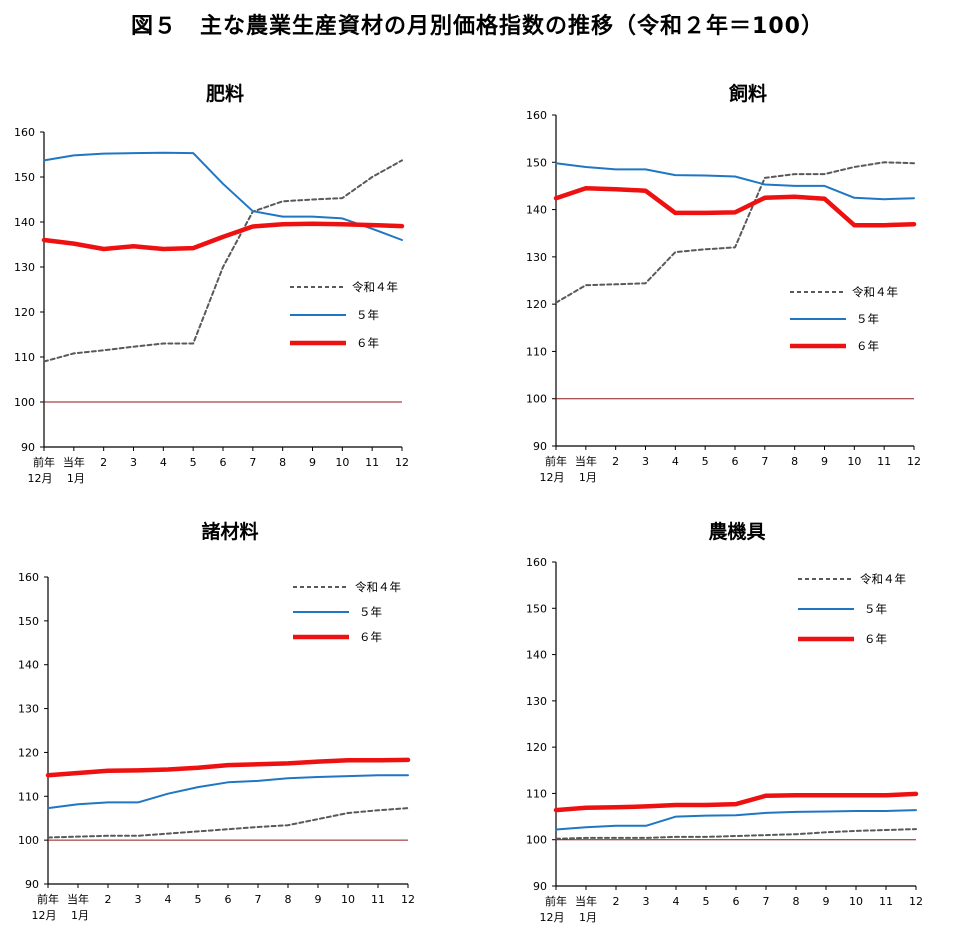 The width and height of the screenshot is (955, 945). I want to click on chart-title: 肥料, so click(225, 93).